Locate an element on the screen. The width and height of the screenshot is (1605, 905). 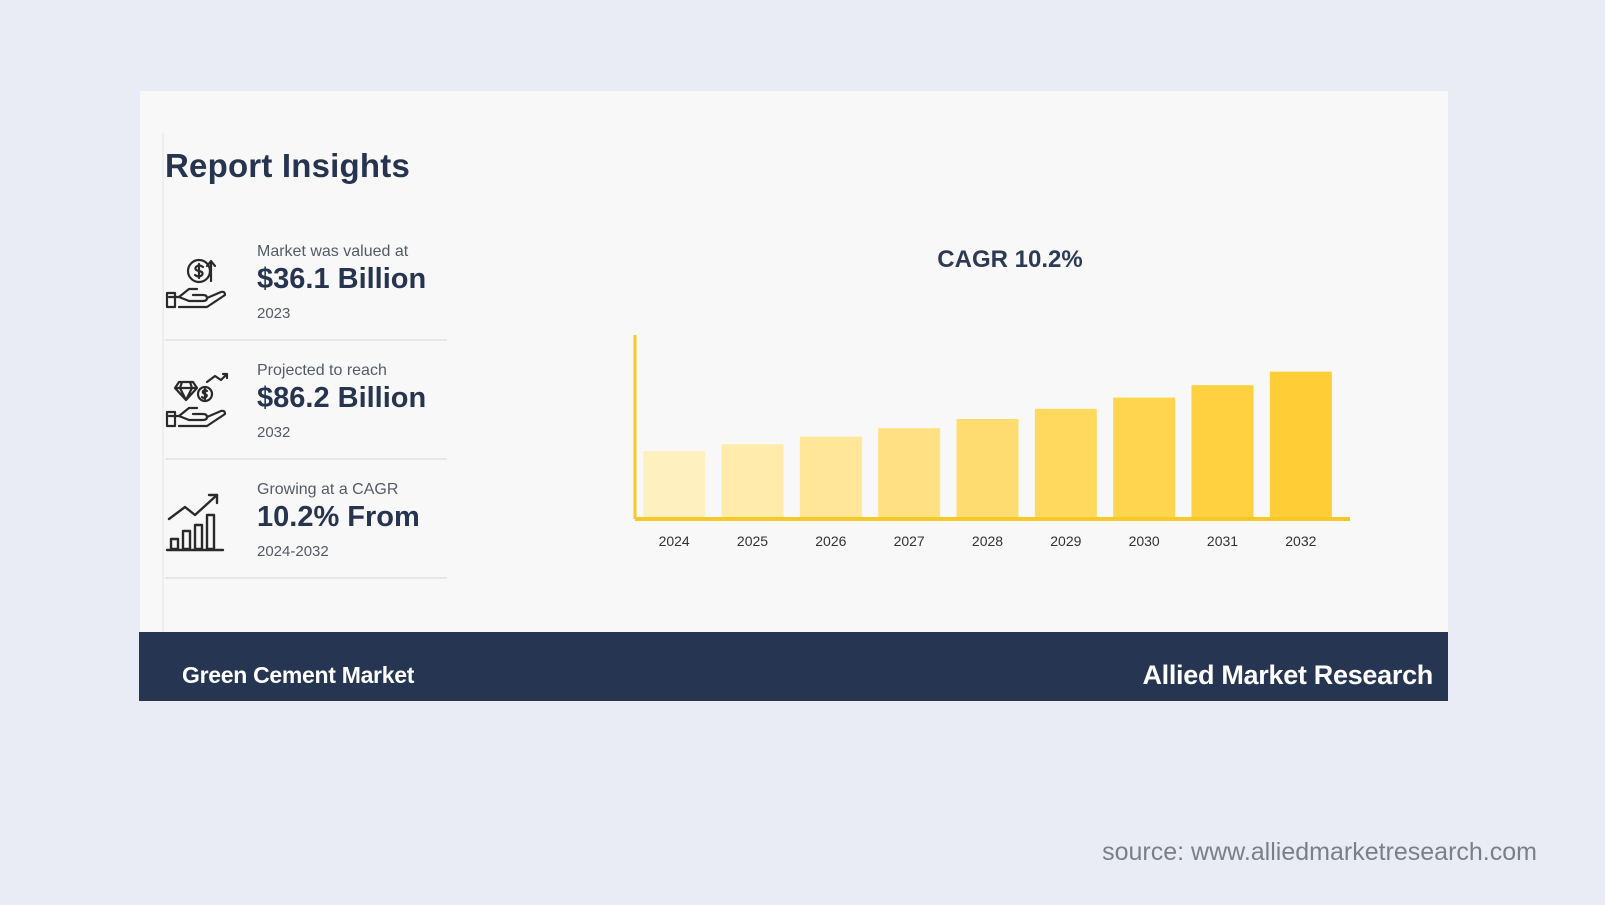
bar-2028 is located at coordinates (987, 468).